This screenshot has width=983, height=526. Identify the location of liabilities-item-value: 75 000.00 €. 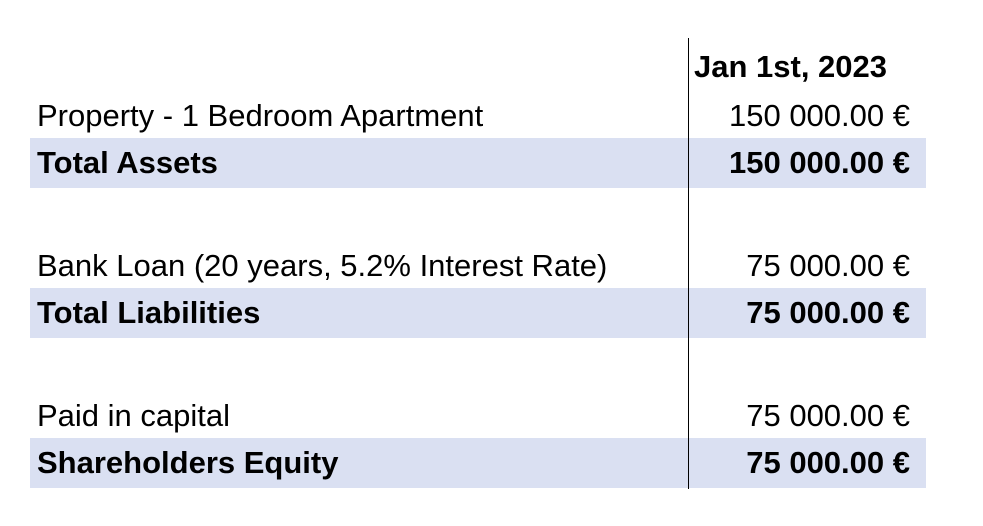
(828, 265).